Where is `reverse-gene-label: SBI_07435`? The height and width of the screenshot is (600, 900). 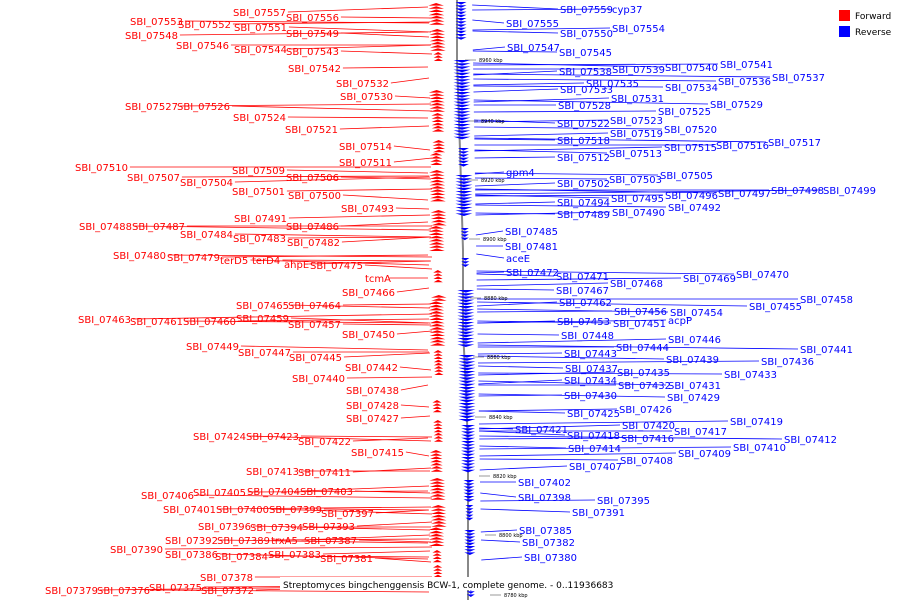
reverse-gene-label: SBI_07435 is located at coordinates (643, 373).